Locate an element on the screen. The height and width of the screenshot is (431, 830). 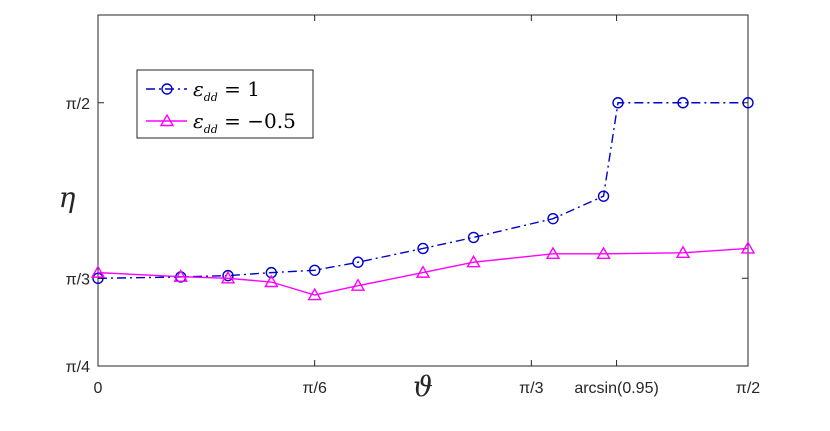
series-line is located at coordinates (423, 271).